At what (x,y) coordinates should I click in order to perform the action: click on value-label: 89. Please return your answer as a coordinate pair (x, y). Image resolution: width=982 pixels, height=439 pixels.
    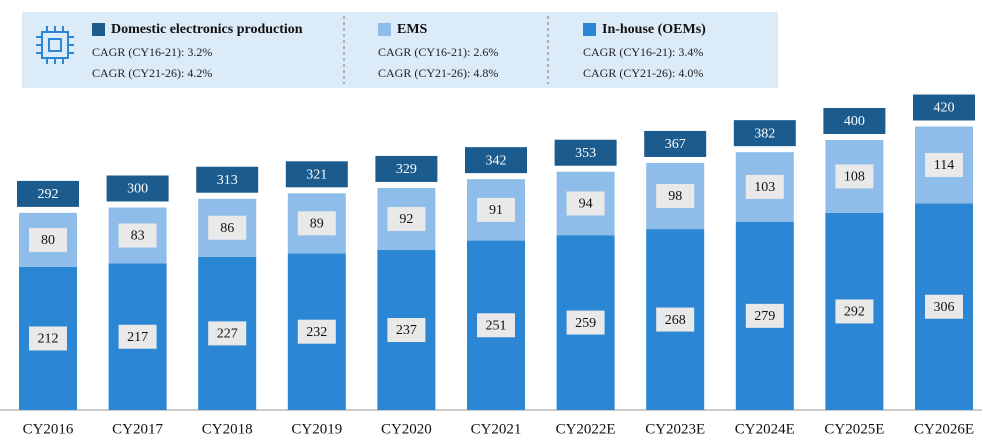
    Looking at the image, I should click on (317, 224).